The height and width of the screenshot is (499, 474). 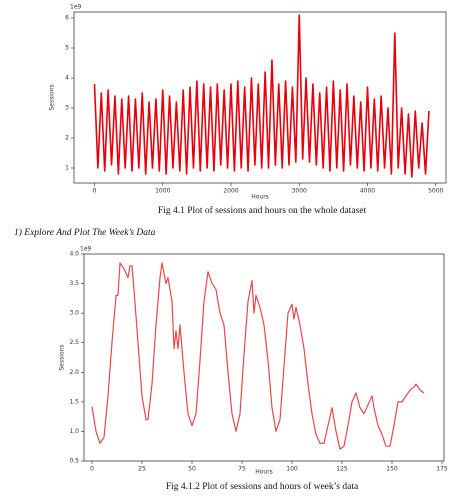 What do you see at coordinates (342, 469) in the screenshot?
I see `x-tick-label: 125` at bounding box center [342, 469].